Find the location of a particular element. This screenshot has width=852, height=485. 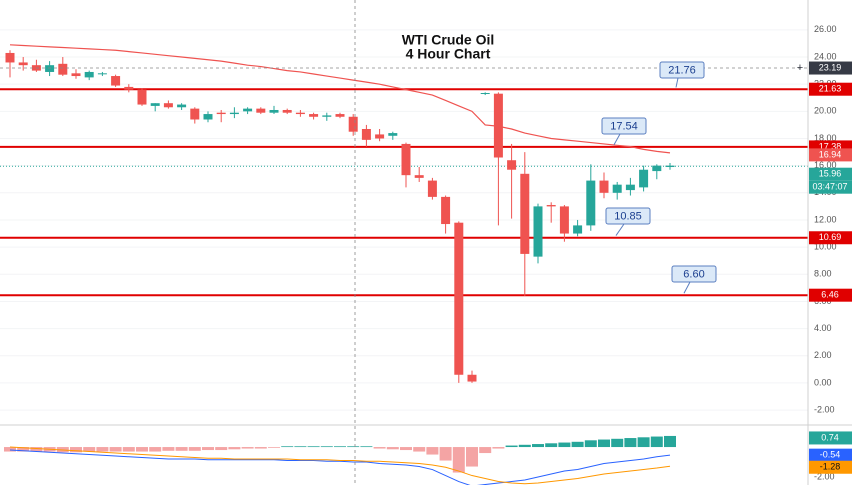

y-tick-label: 26.00 is located at coordinates (825, 29).